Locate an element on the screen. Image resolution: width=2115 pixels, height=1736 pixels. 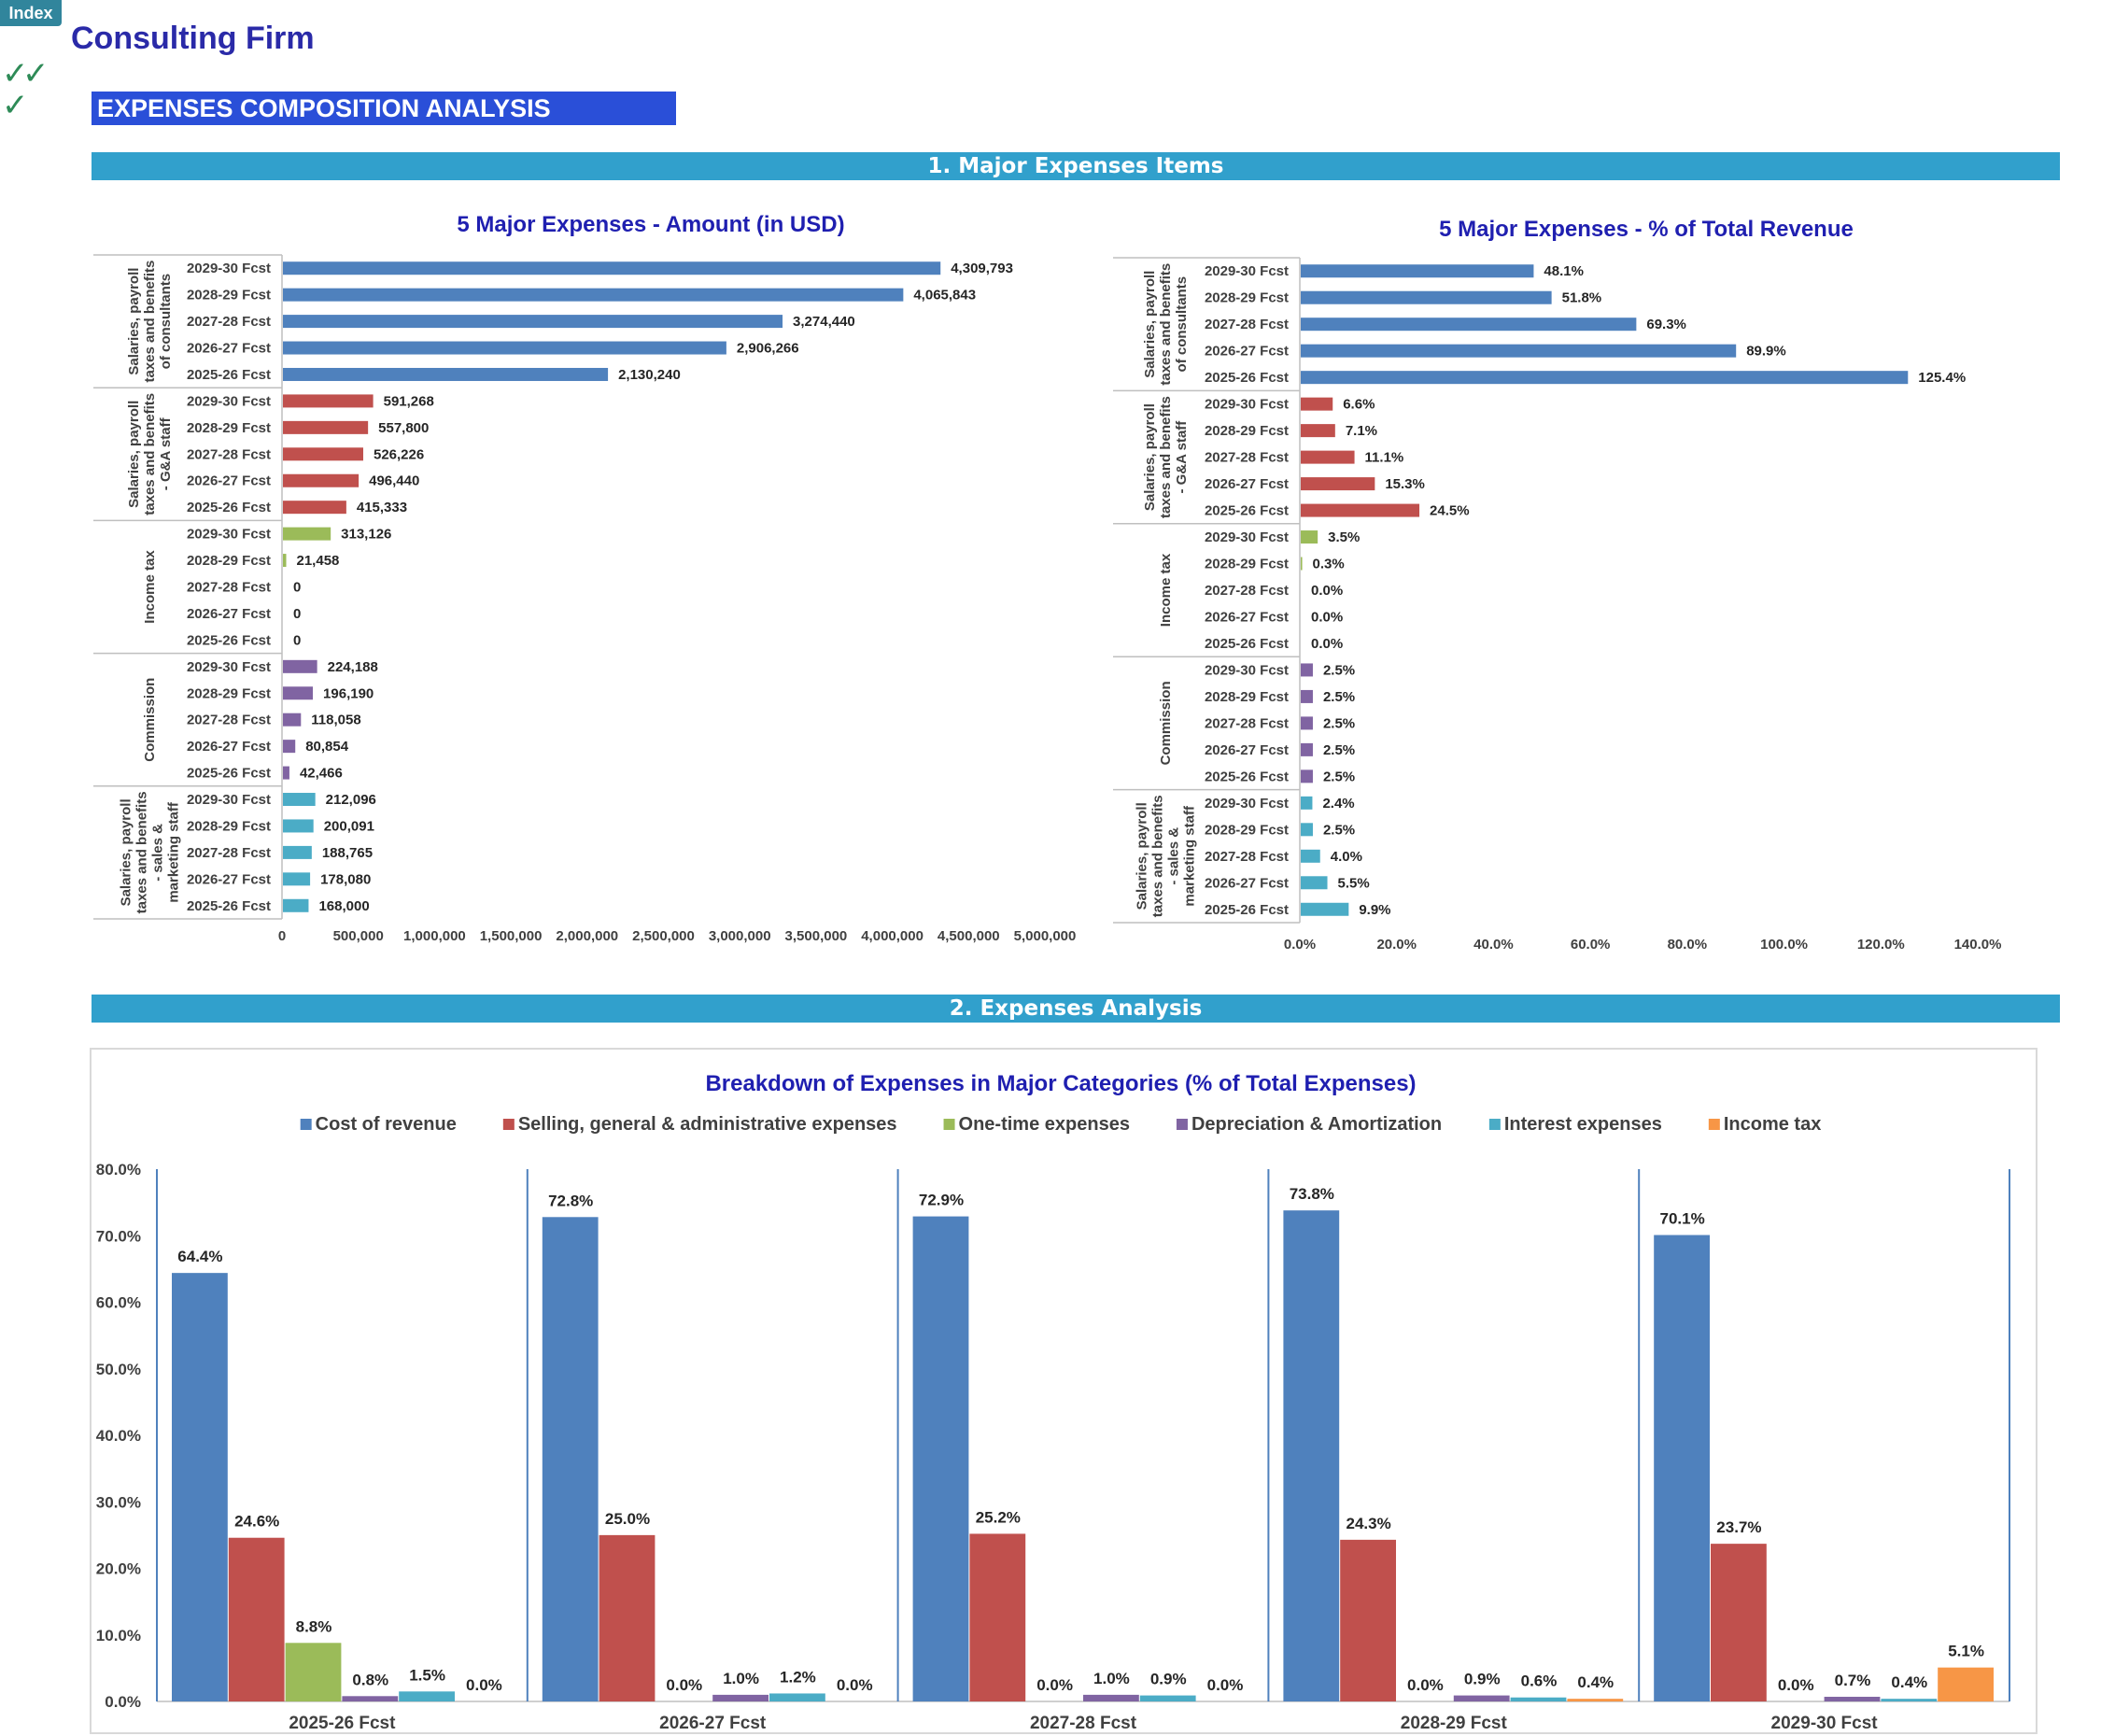
x-tick-label: 80.0% is located at coordinates (1688, 945).